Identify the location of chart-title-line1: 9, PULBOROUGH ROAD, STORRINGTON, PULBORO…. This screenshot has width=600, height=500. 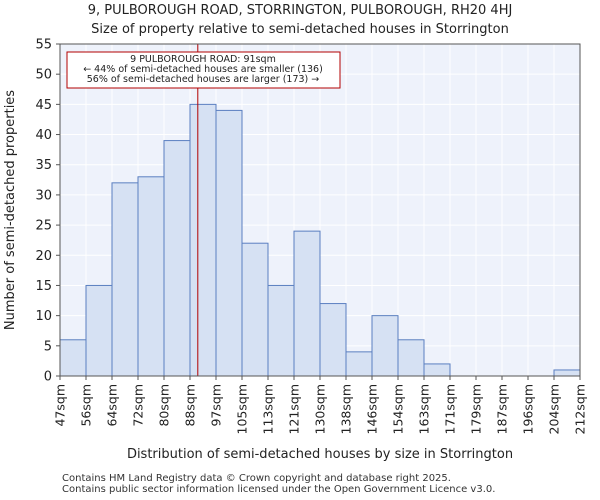
(300, 10).